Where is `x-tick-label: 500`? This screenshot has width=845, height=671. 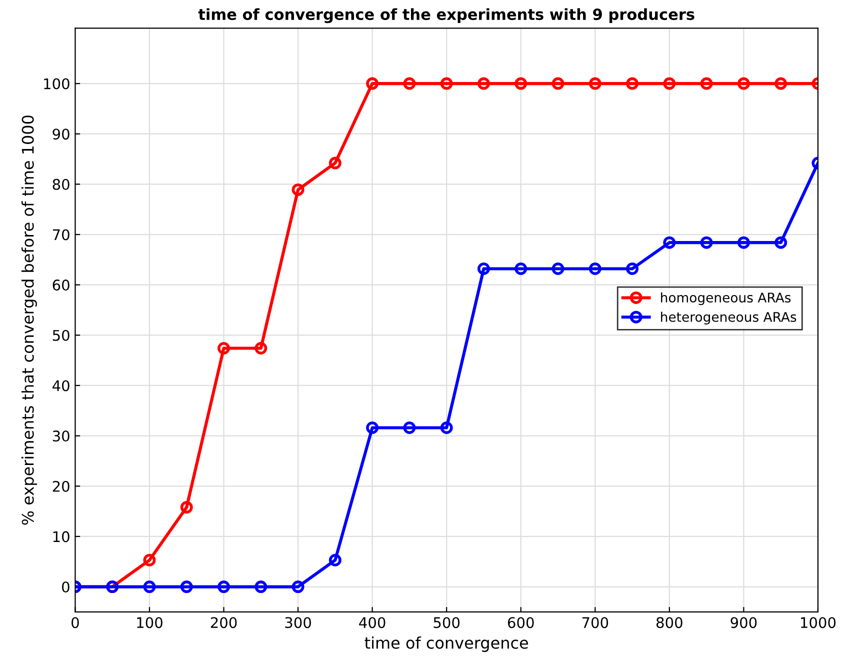
x-tick-label: 500 is located at coordinates (447, 622).